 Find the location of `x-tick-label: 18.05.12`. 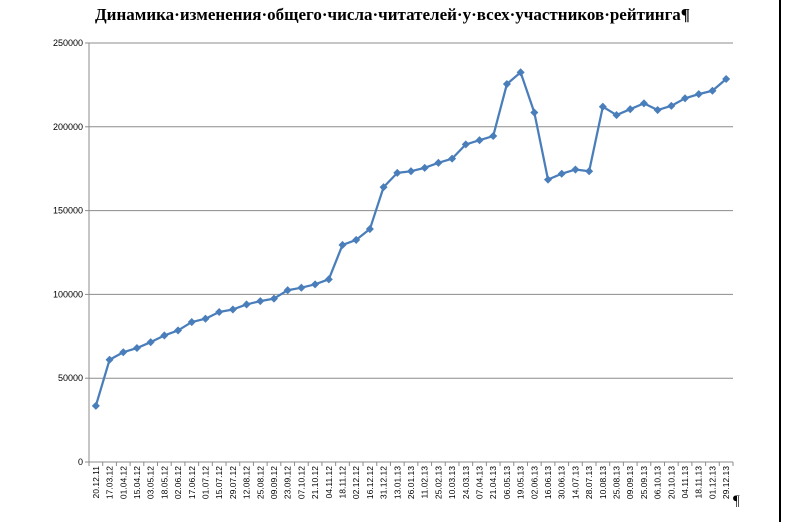

x-tick-label: 18.05.12 is located at coordinates (164, 482).